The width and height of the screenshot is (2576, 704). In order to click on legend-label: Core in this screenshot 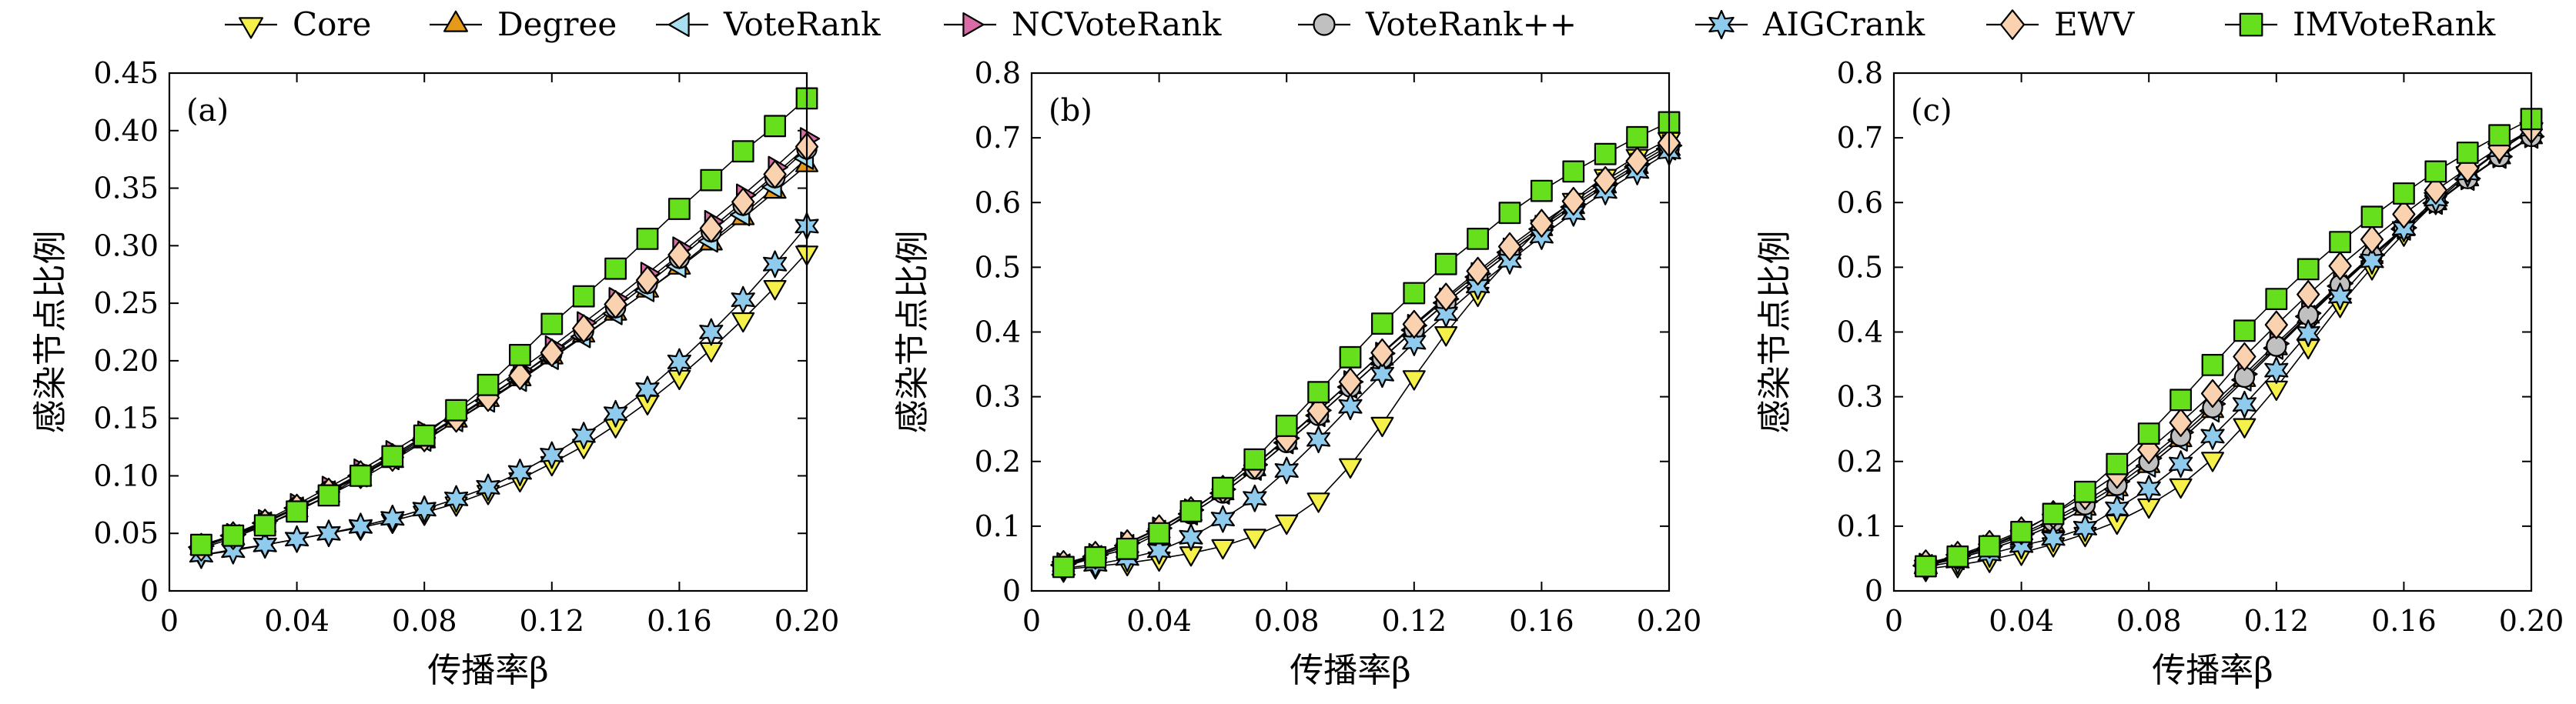, I will do `click(332, 24)`.